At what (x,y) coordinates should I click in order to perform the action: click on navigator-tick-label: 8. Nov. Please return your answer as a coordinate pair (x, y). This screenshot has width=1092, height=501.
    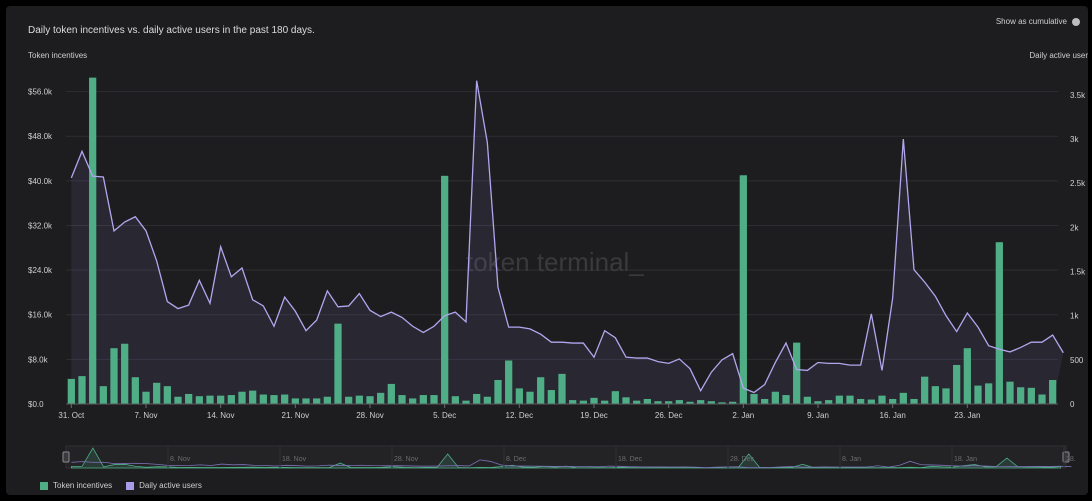
    Looking at the image, I should click on (180, 459).